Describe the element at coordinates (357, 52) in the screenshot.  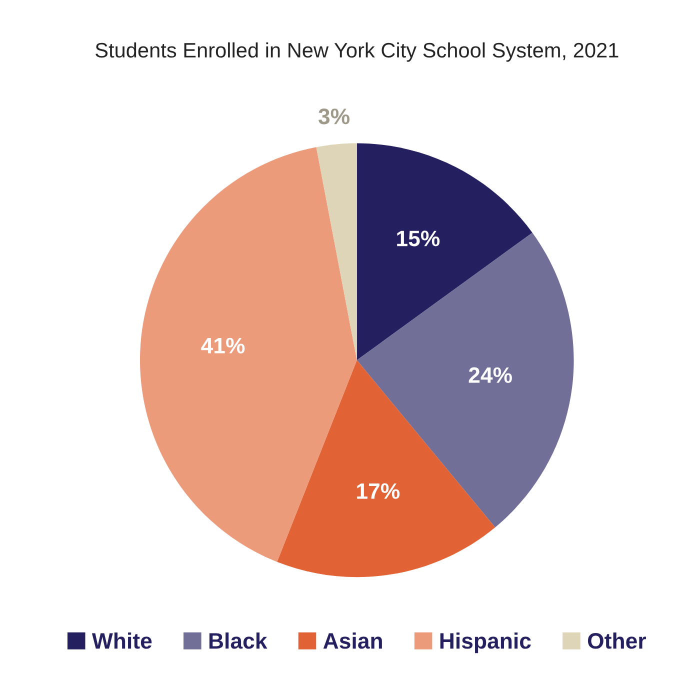
I see `chart-title: Students Enrolled in New York City School System, 2021` at that location.